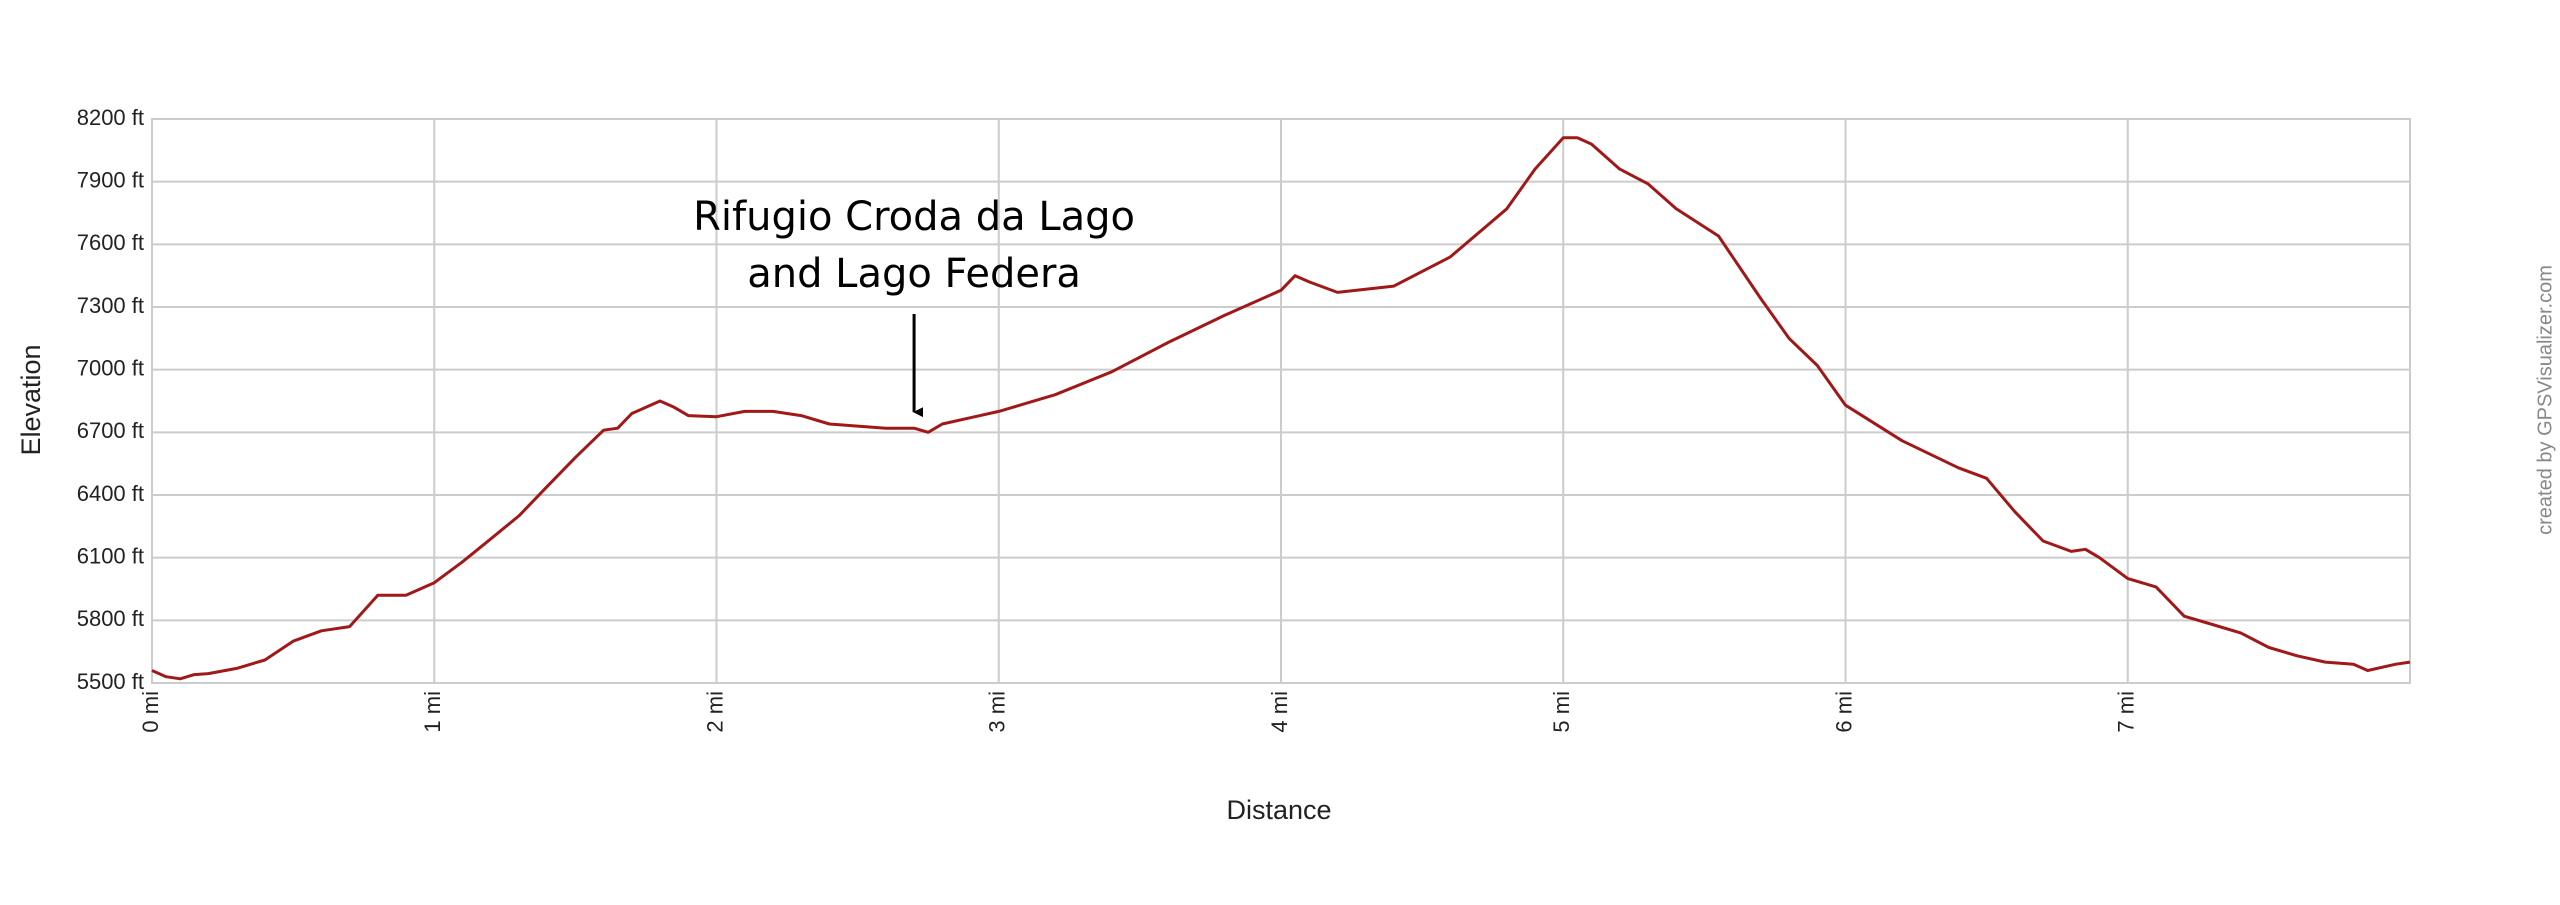 The height and width of the screenshot is (905, 2560). Describe the element at coordinates (150, 712) in the screenshot. I see `x-tick-label: 0 mi` at that location.